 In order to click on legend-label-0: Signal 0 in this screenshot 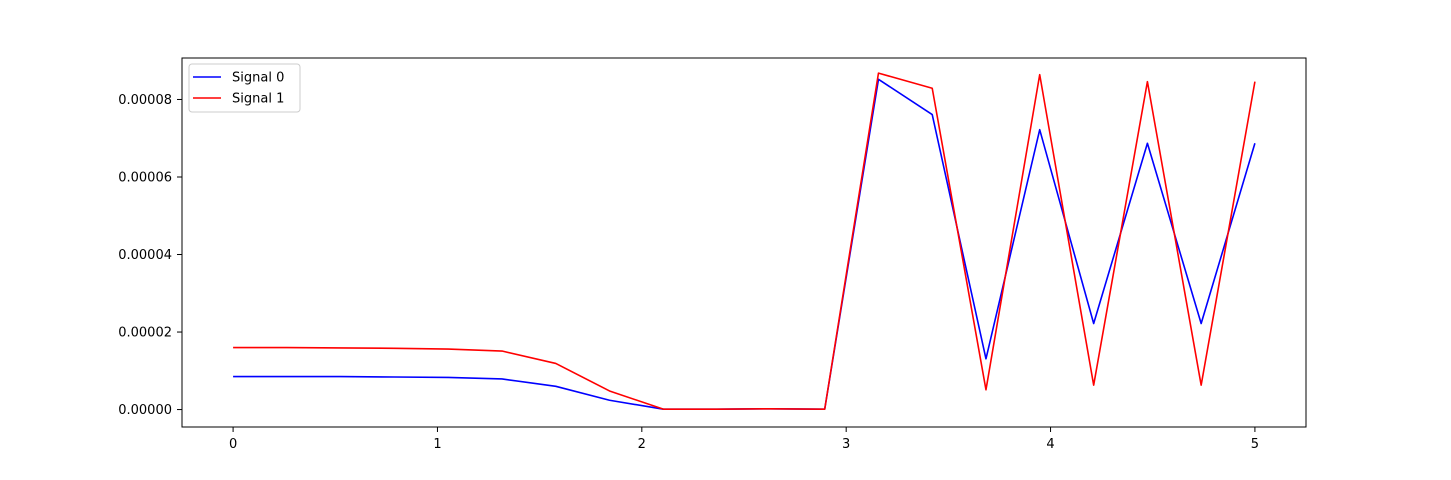, I will do `click(258, 78)`.